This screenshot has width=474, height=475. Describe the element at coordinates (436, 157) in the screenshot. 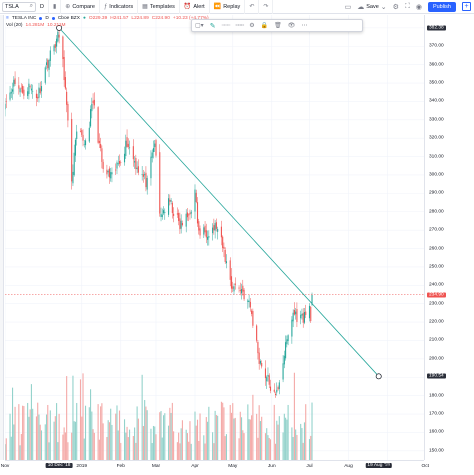

I see `price-tick-label: 310.00` at that location.